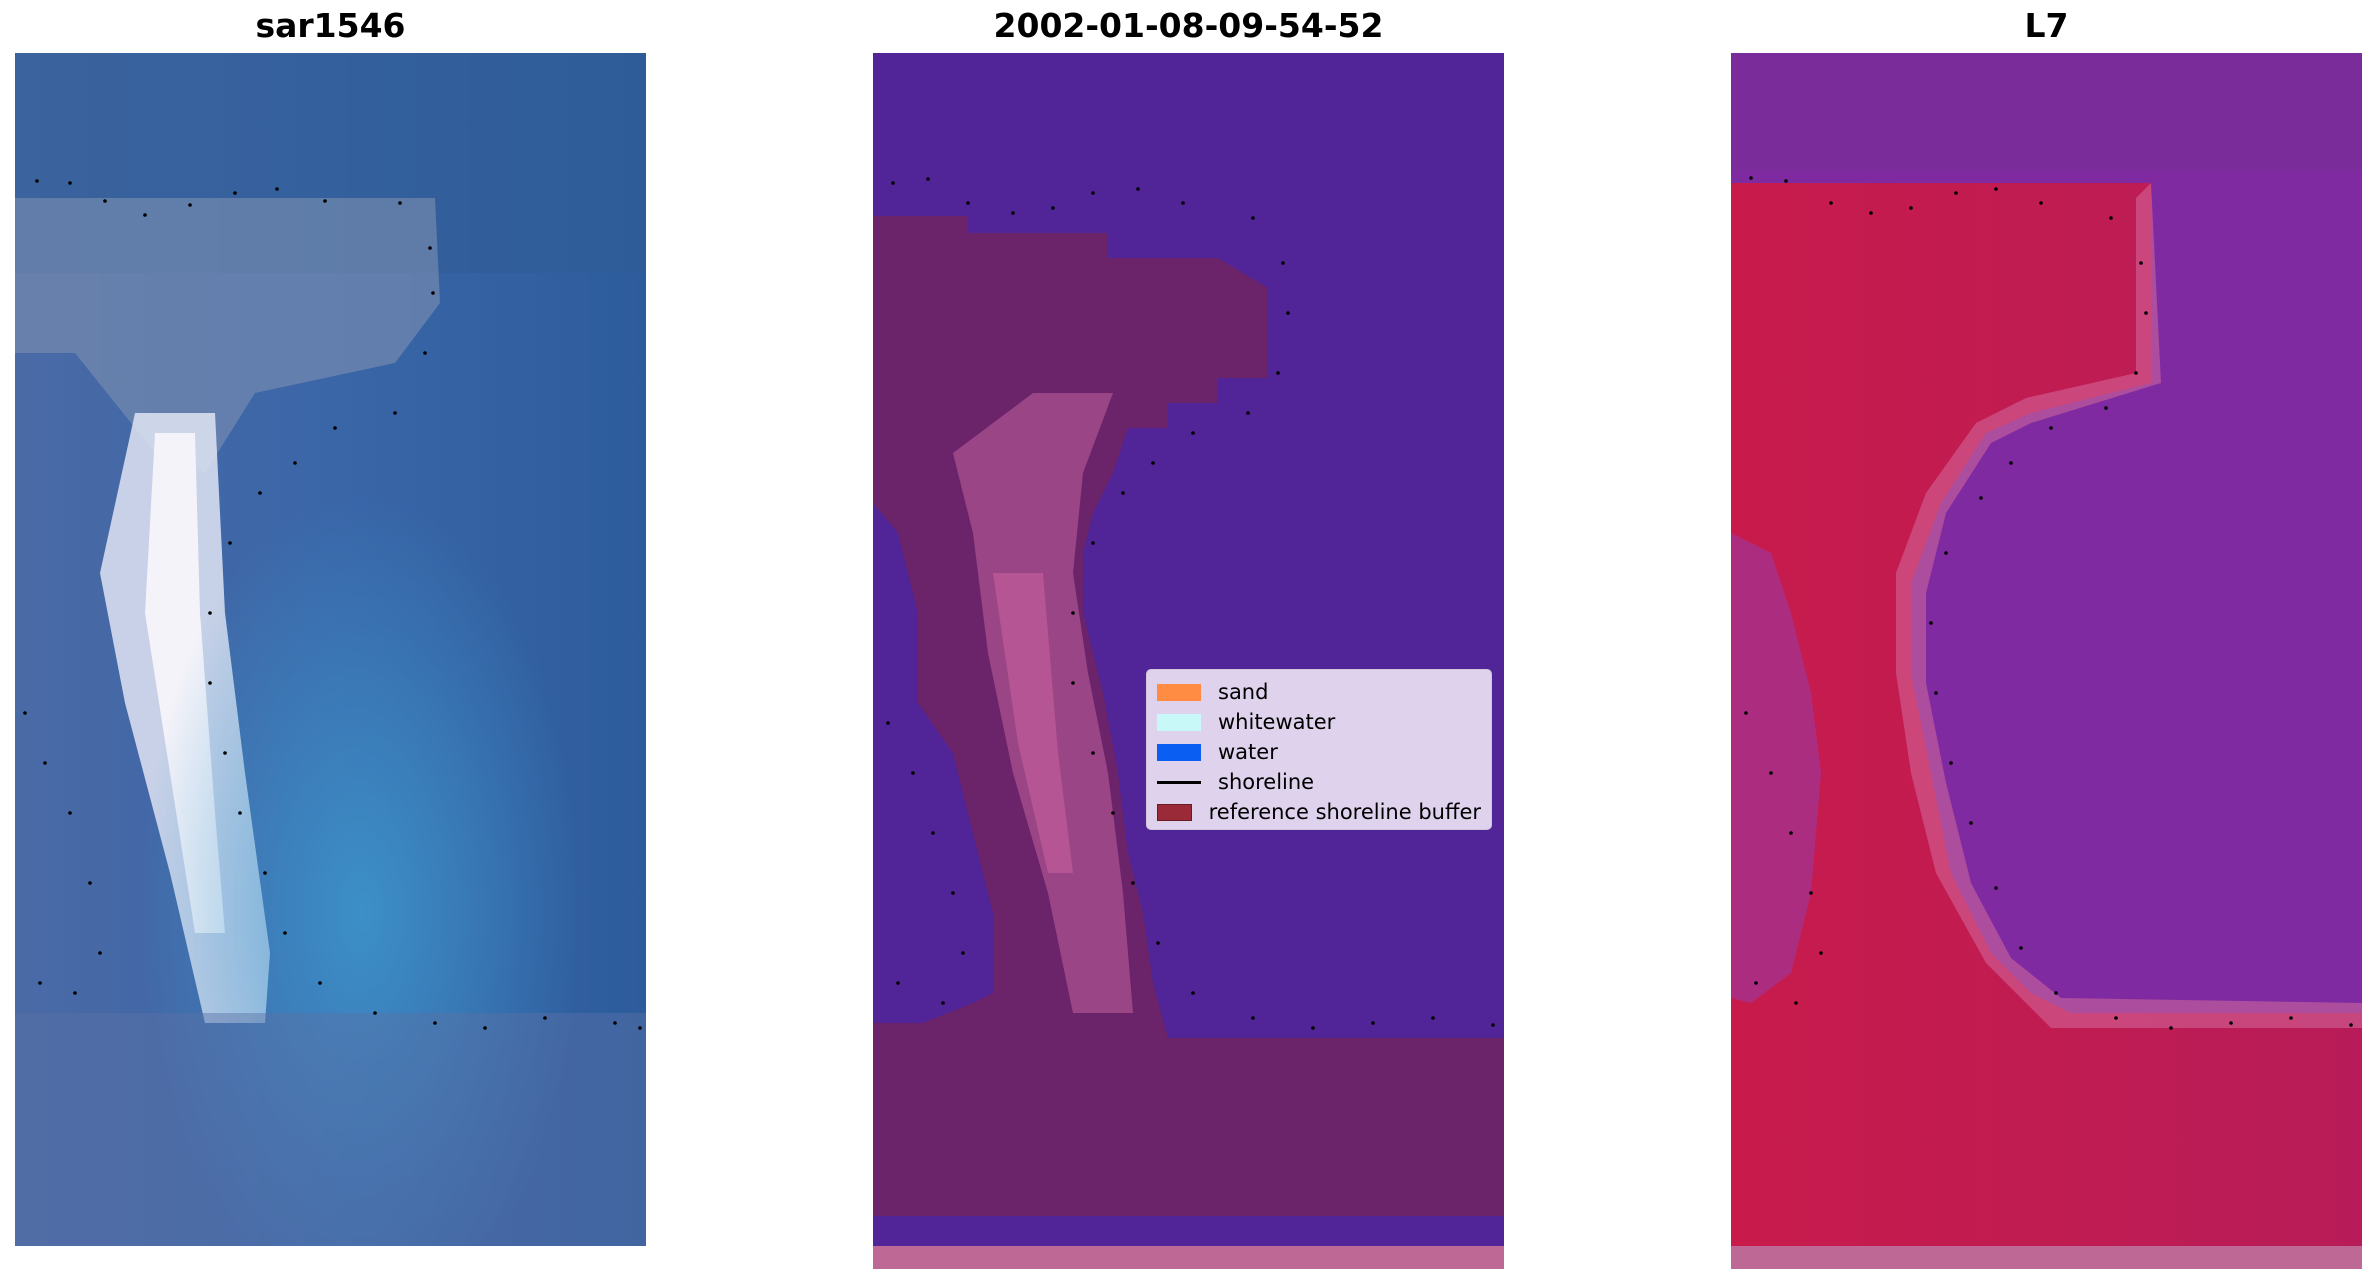 This screenshot has height=1283, width=2376. I want to click on water-swatch, so click(1179, 752).